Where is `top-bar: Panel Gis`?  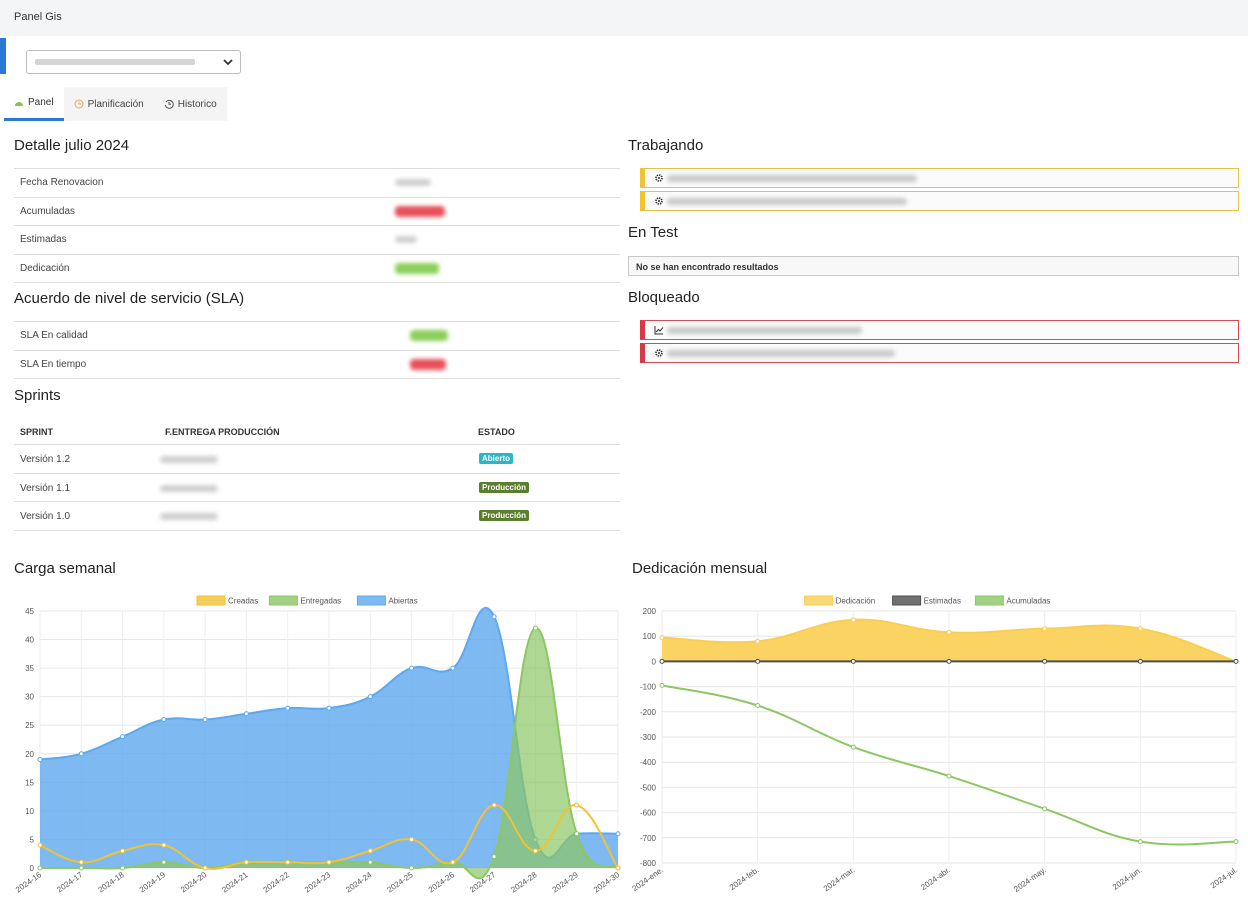
top-bar: Panel Gis is located at coordinates (624, 18).